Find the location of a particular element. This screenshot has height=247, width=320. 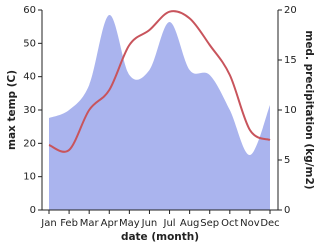

x-tick-label: Sep is located at coordinates (209, 223).